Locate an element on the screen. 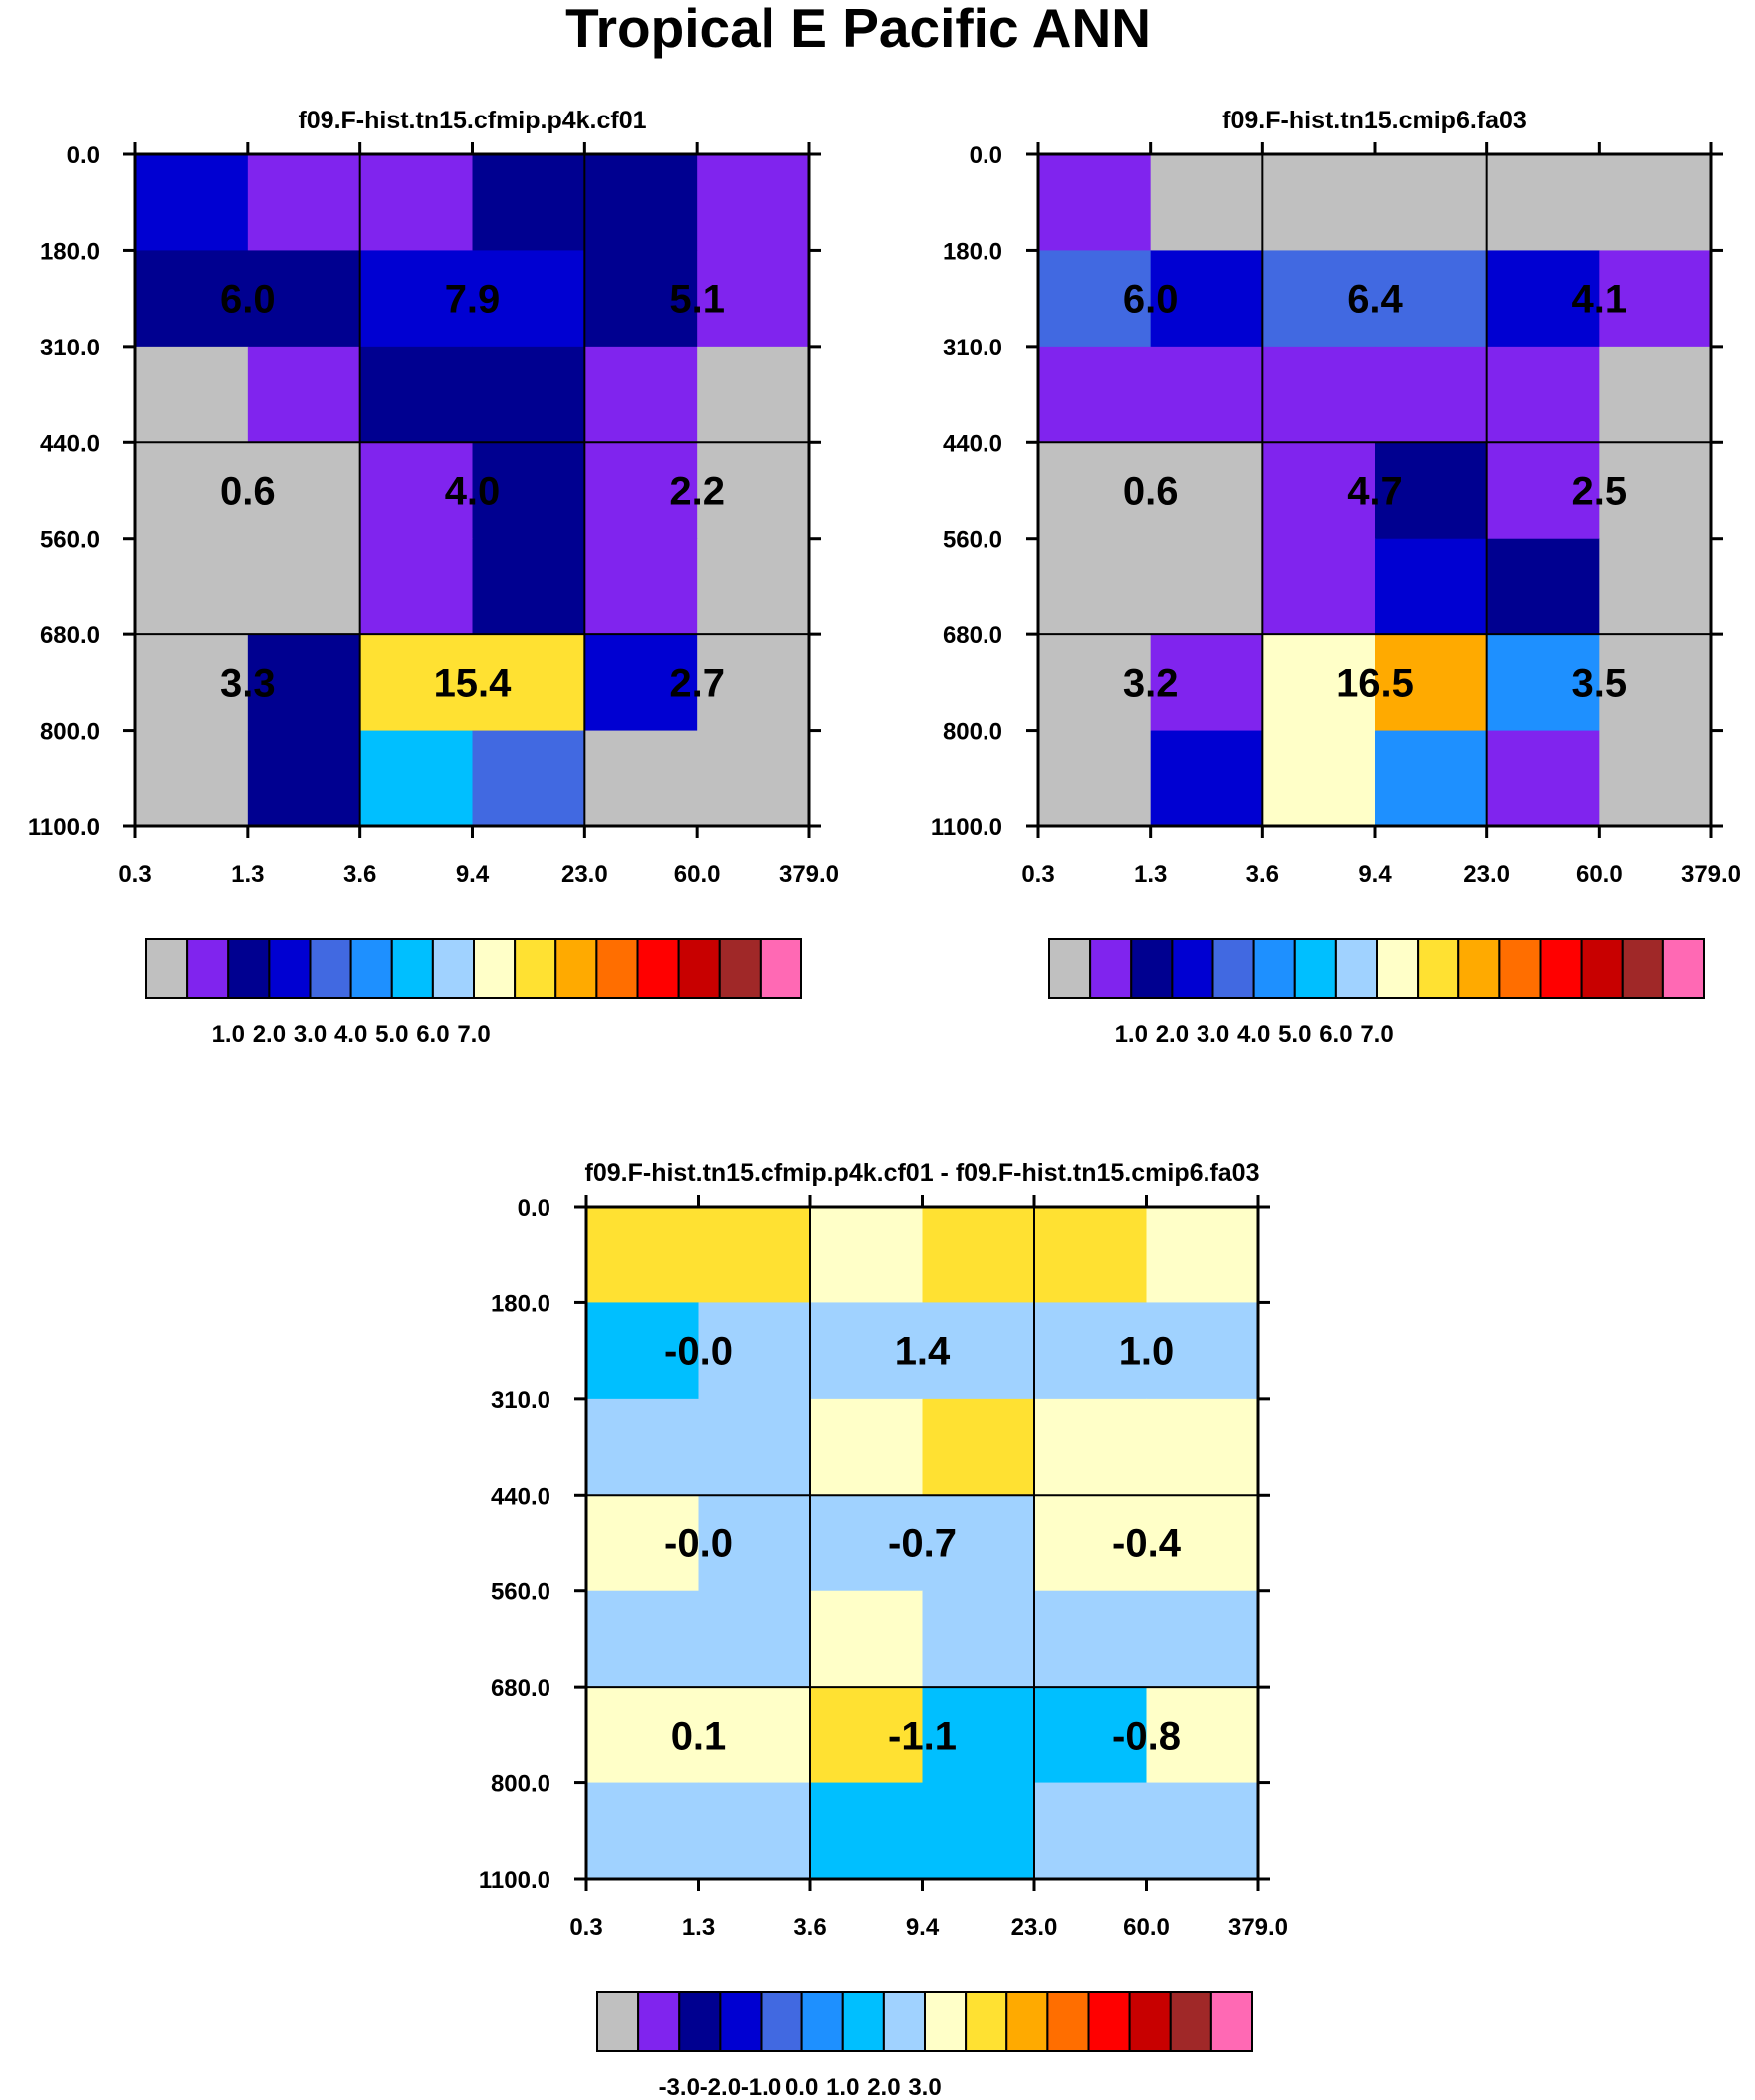 This screenshot has height=2100, width=1755. cell-annotation: 16.5 is located at coordinates (1375, 683).